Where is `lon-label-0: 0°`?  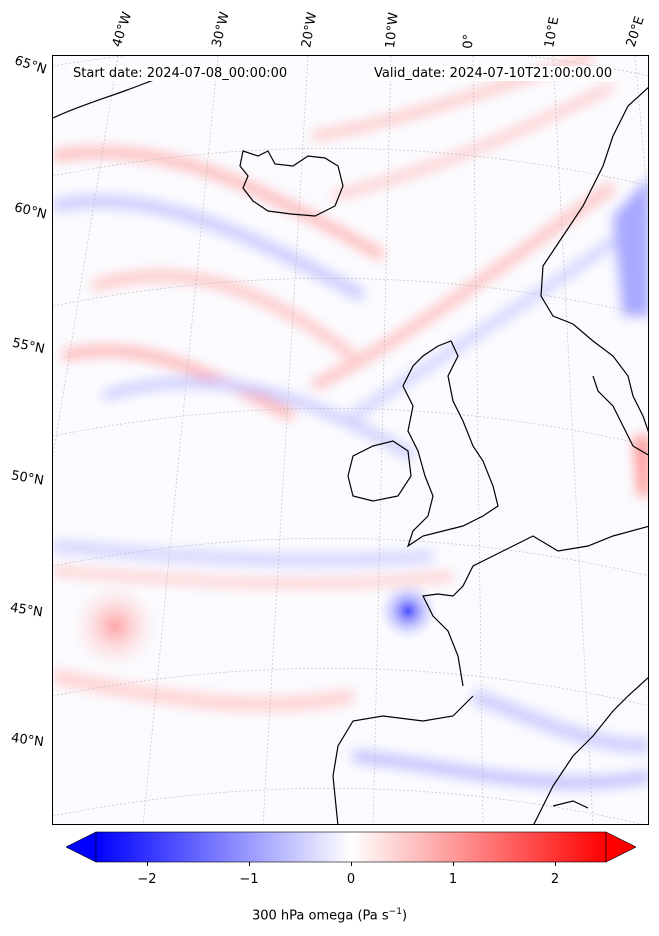
lon-label-0: 0° is located at coordinates (469, 41).